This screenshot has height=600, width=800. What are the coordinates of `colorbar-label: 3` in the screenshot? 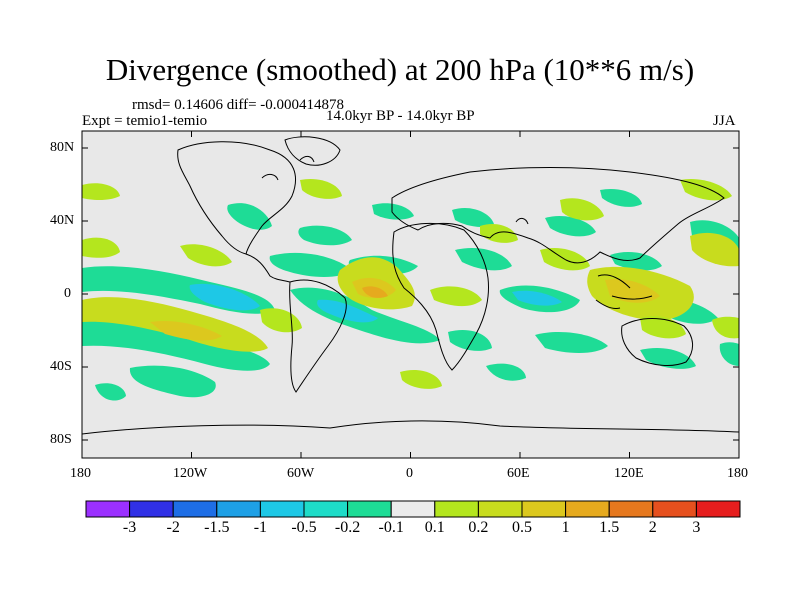 It's located at (696, 527).